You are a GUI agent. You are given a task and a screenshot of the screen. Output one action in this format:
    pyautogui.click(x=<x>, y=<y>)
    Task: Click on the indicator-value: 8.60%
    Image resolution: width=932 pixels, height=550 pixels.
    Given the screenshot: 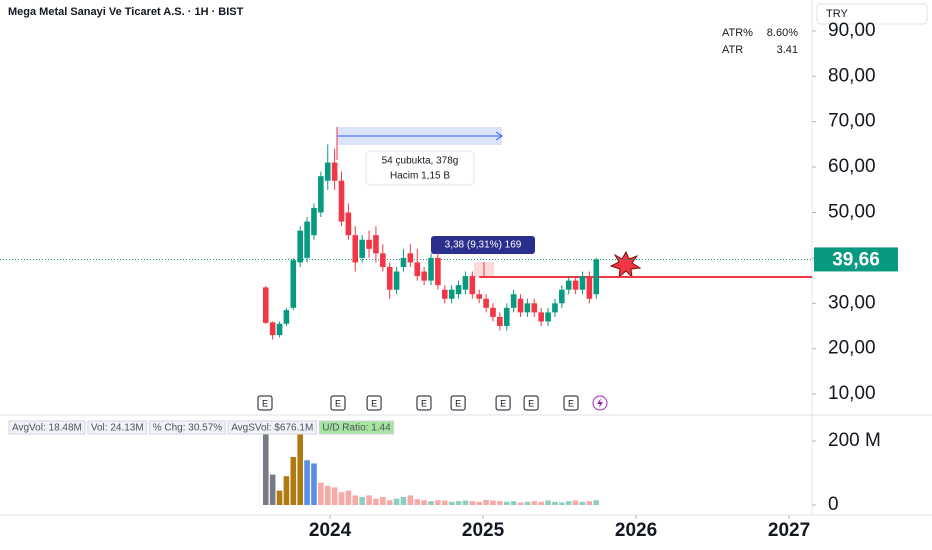 What is the action you would take?
    pyautogui.click(x=782, y=33)
    